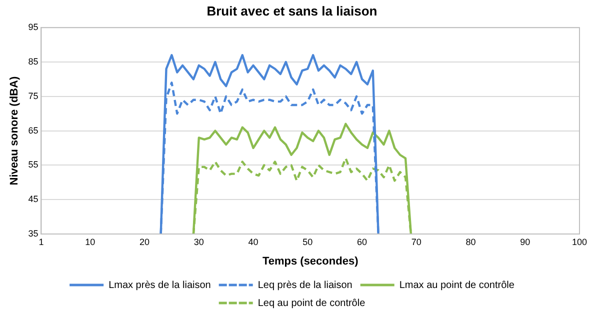 The image size is (590, 318). What do you see at coordinates (33, 233) in the screenshot?
I see `y-tick-label: 35` at bounding box center [33, 233].